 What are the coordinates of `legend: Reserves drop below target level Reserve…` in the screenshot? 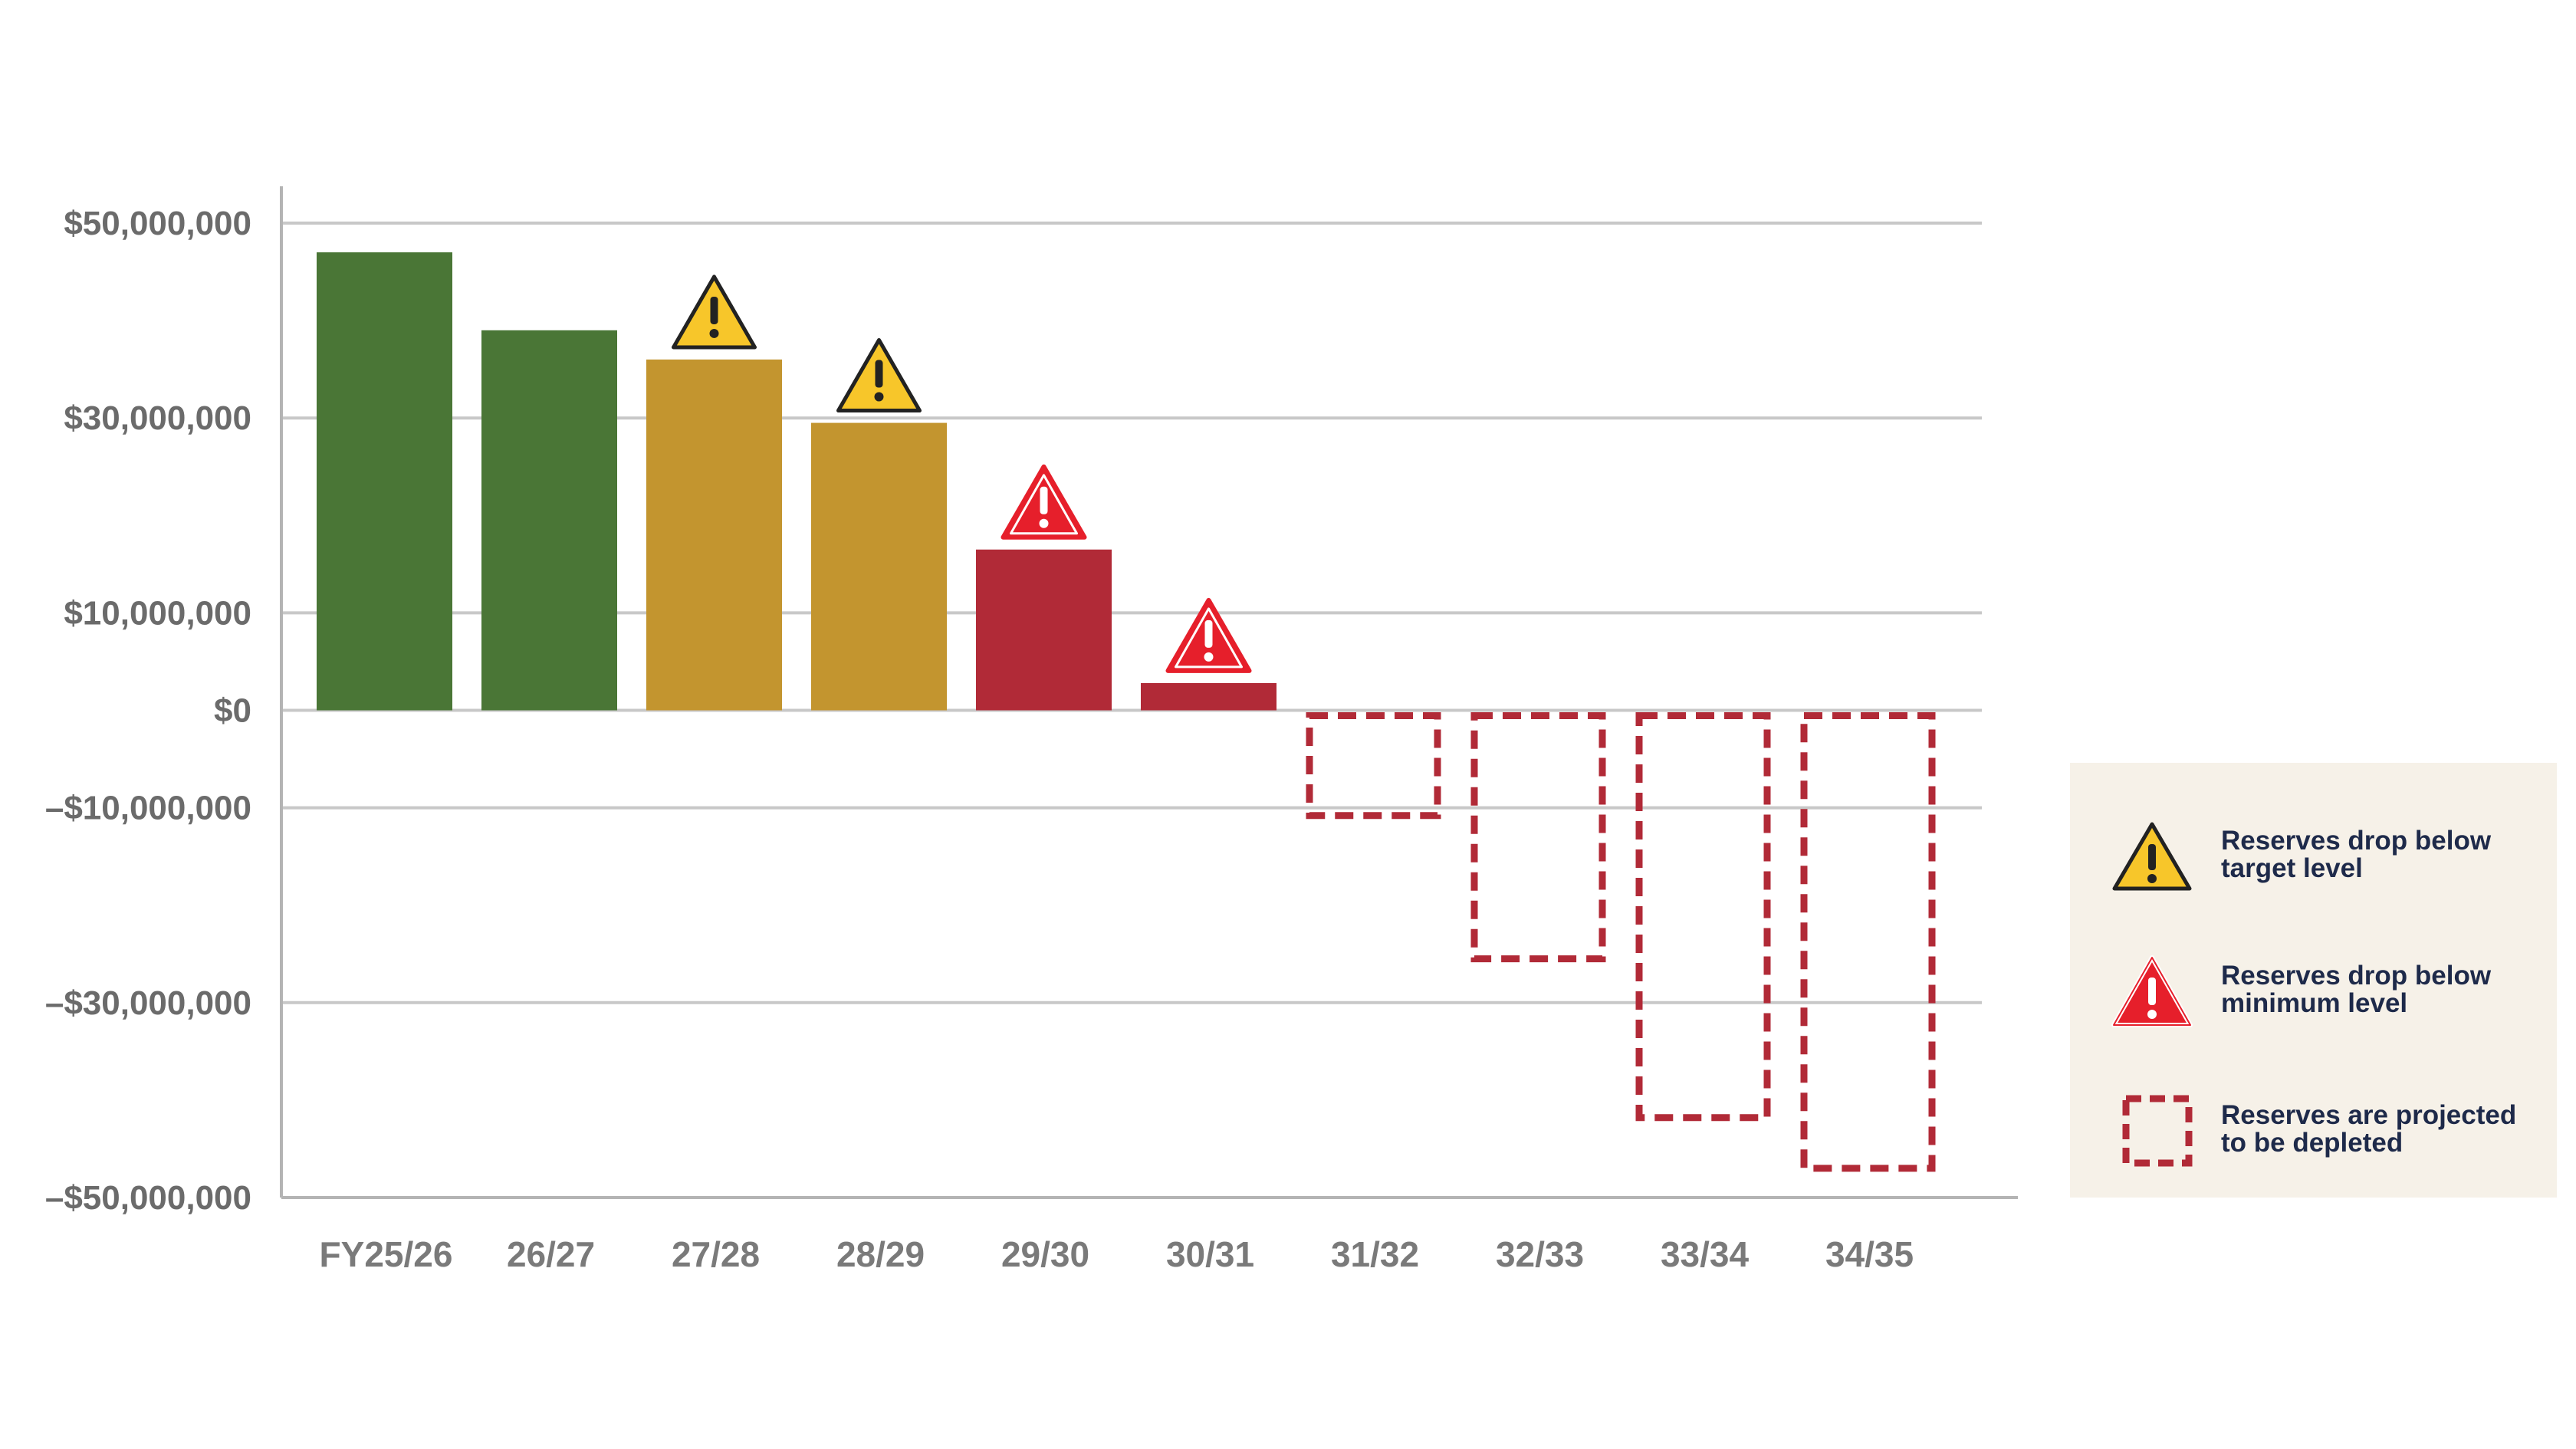 It's located at (2313, 981).